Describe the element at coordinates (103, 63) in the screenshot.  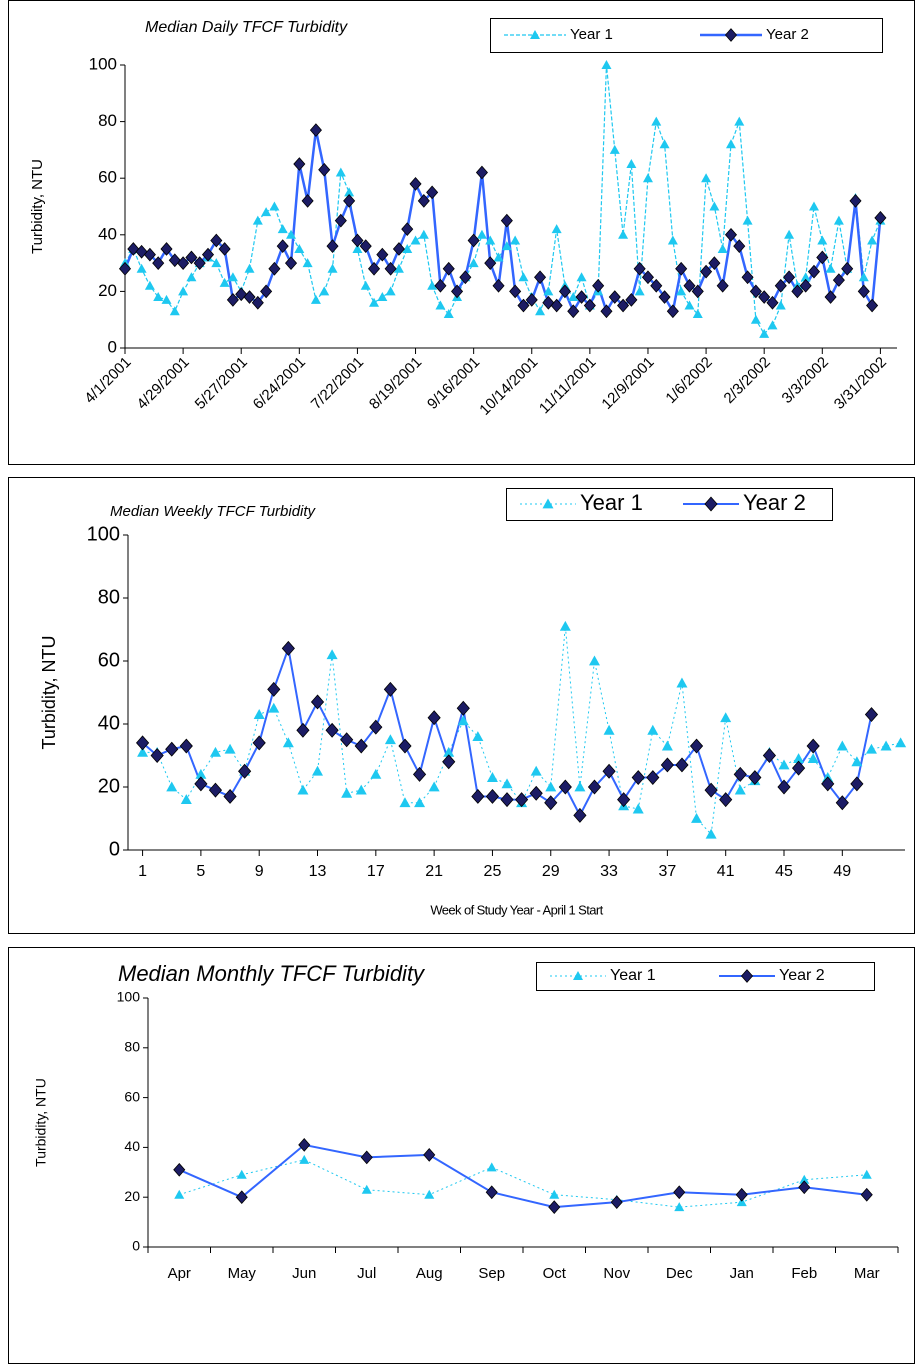
I see `y-tick-label: 100` at that location.